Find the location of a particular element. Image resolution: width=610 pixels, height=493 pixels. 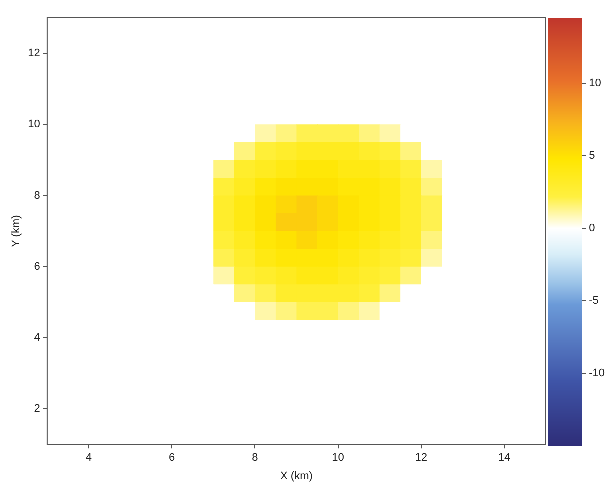

y-axis-title: Y (km) is located at coordinates (16, 231).